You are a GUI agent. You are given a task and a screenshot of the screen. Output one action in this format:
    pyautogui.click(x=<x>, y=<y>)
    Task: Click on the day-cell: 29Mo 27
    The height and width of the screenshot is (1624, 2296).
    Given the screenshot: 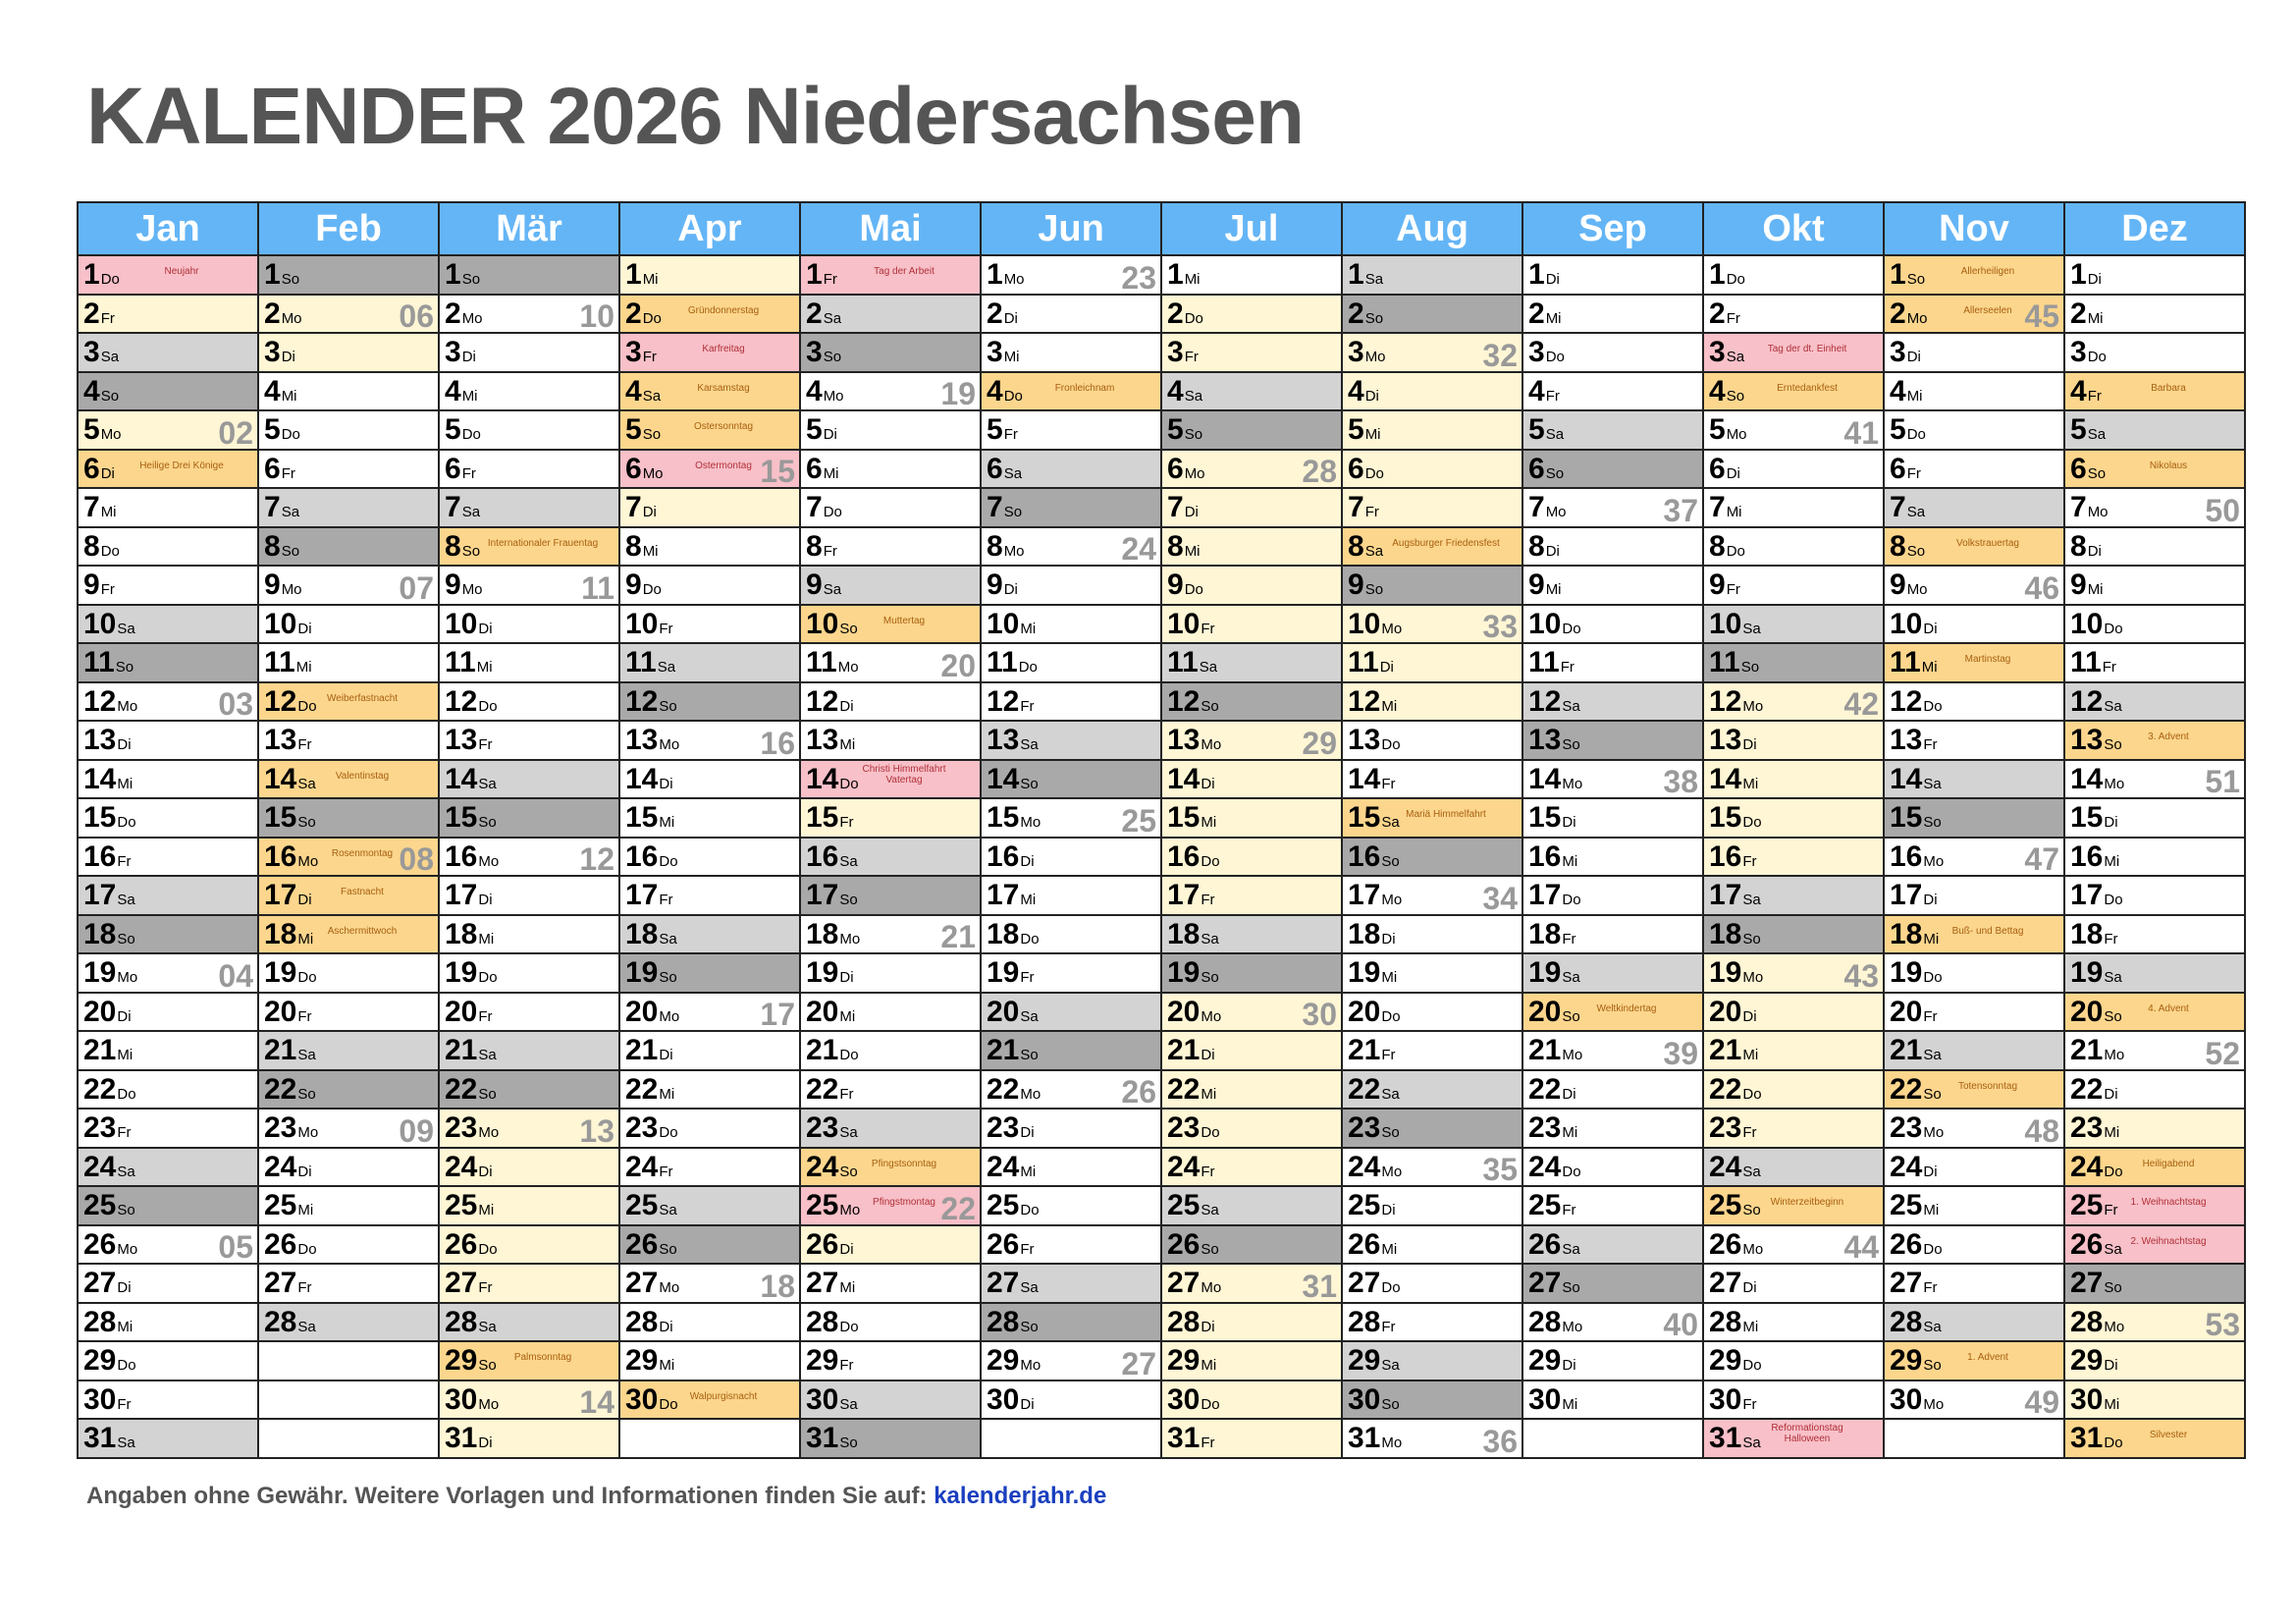 What is the action you would take?
    pyautogui.click(x=1071, y=1360)
    